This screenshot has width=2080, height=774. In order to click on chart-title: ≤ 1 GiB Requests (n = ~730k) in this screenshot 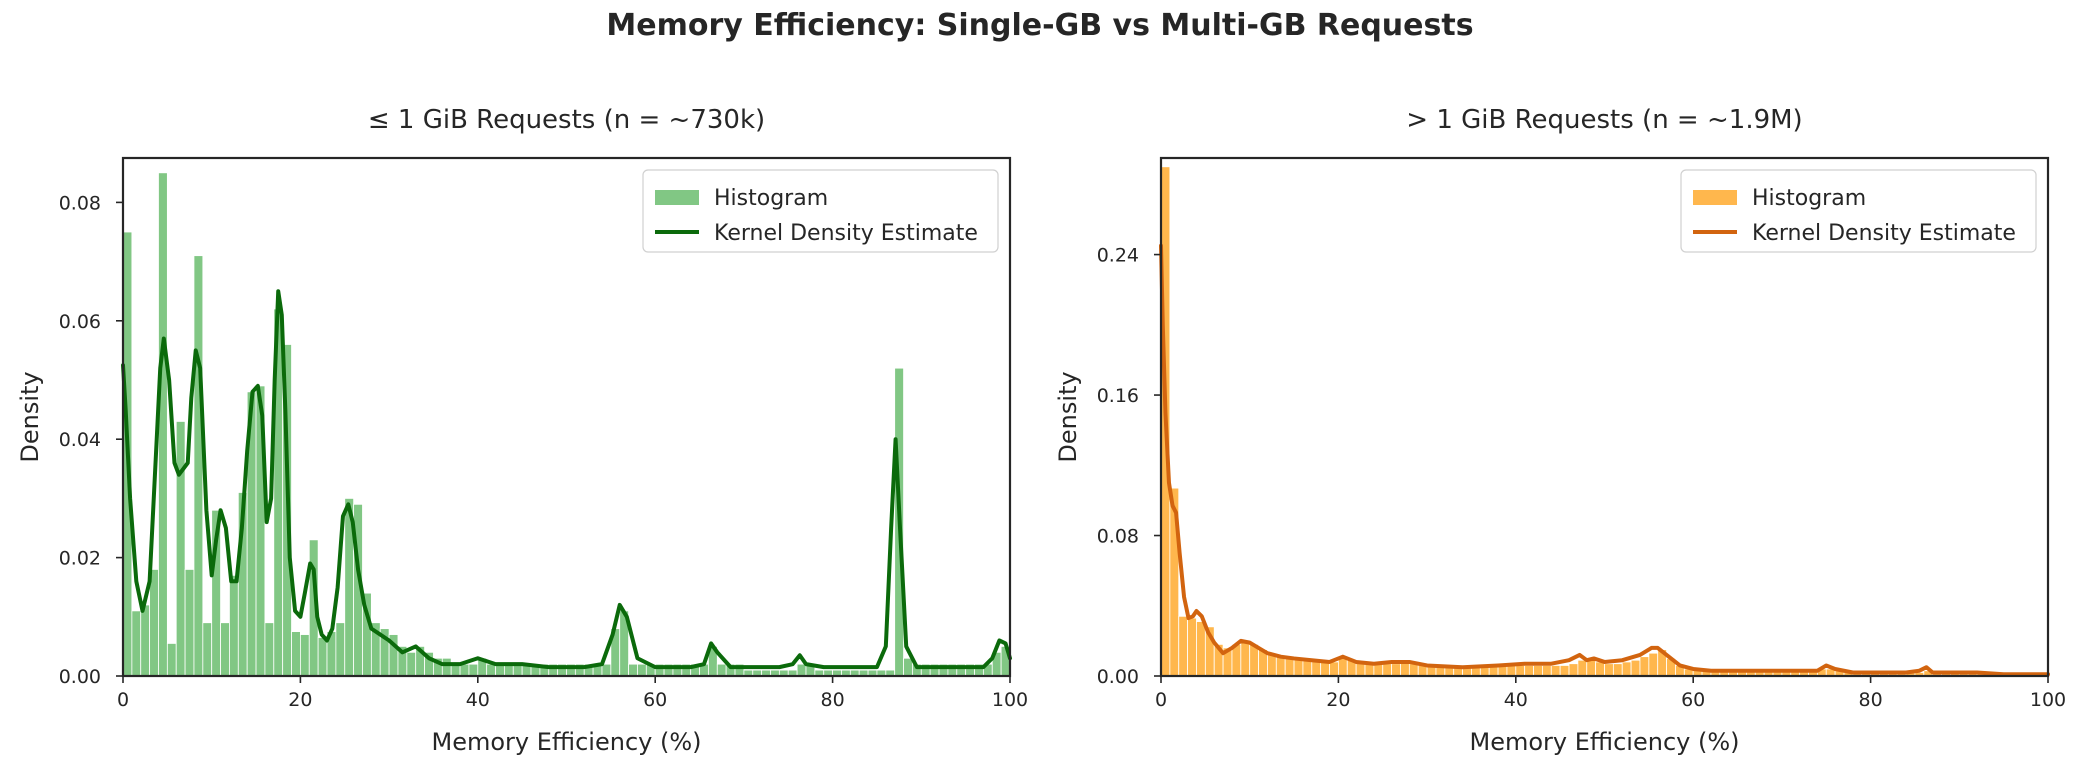, I will do `click(566, 120)`.